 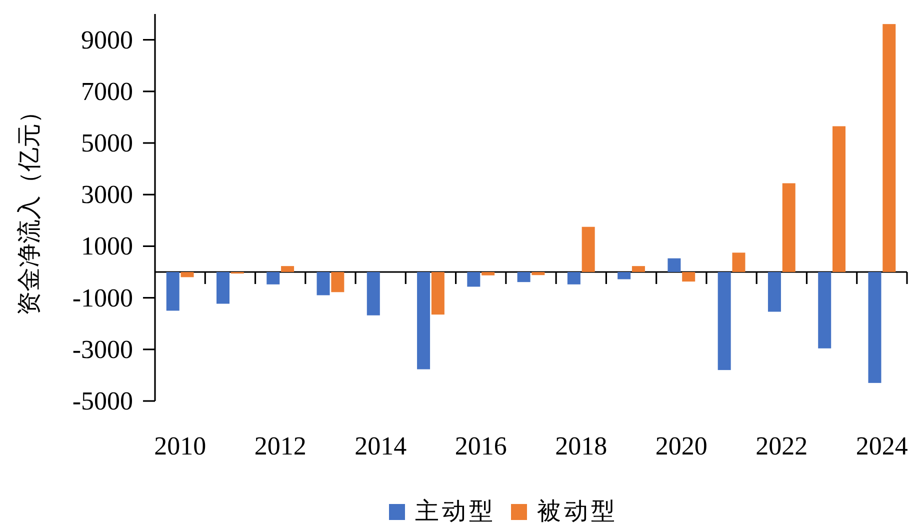 What do you see at coordinates (107, 143) in the screenshot?
I see `y-tick-label: 5000` at bounding box center [107, 143].